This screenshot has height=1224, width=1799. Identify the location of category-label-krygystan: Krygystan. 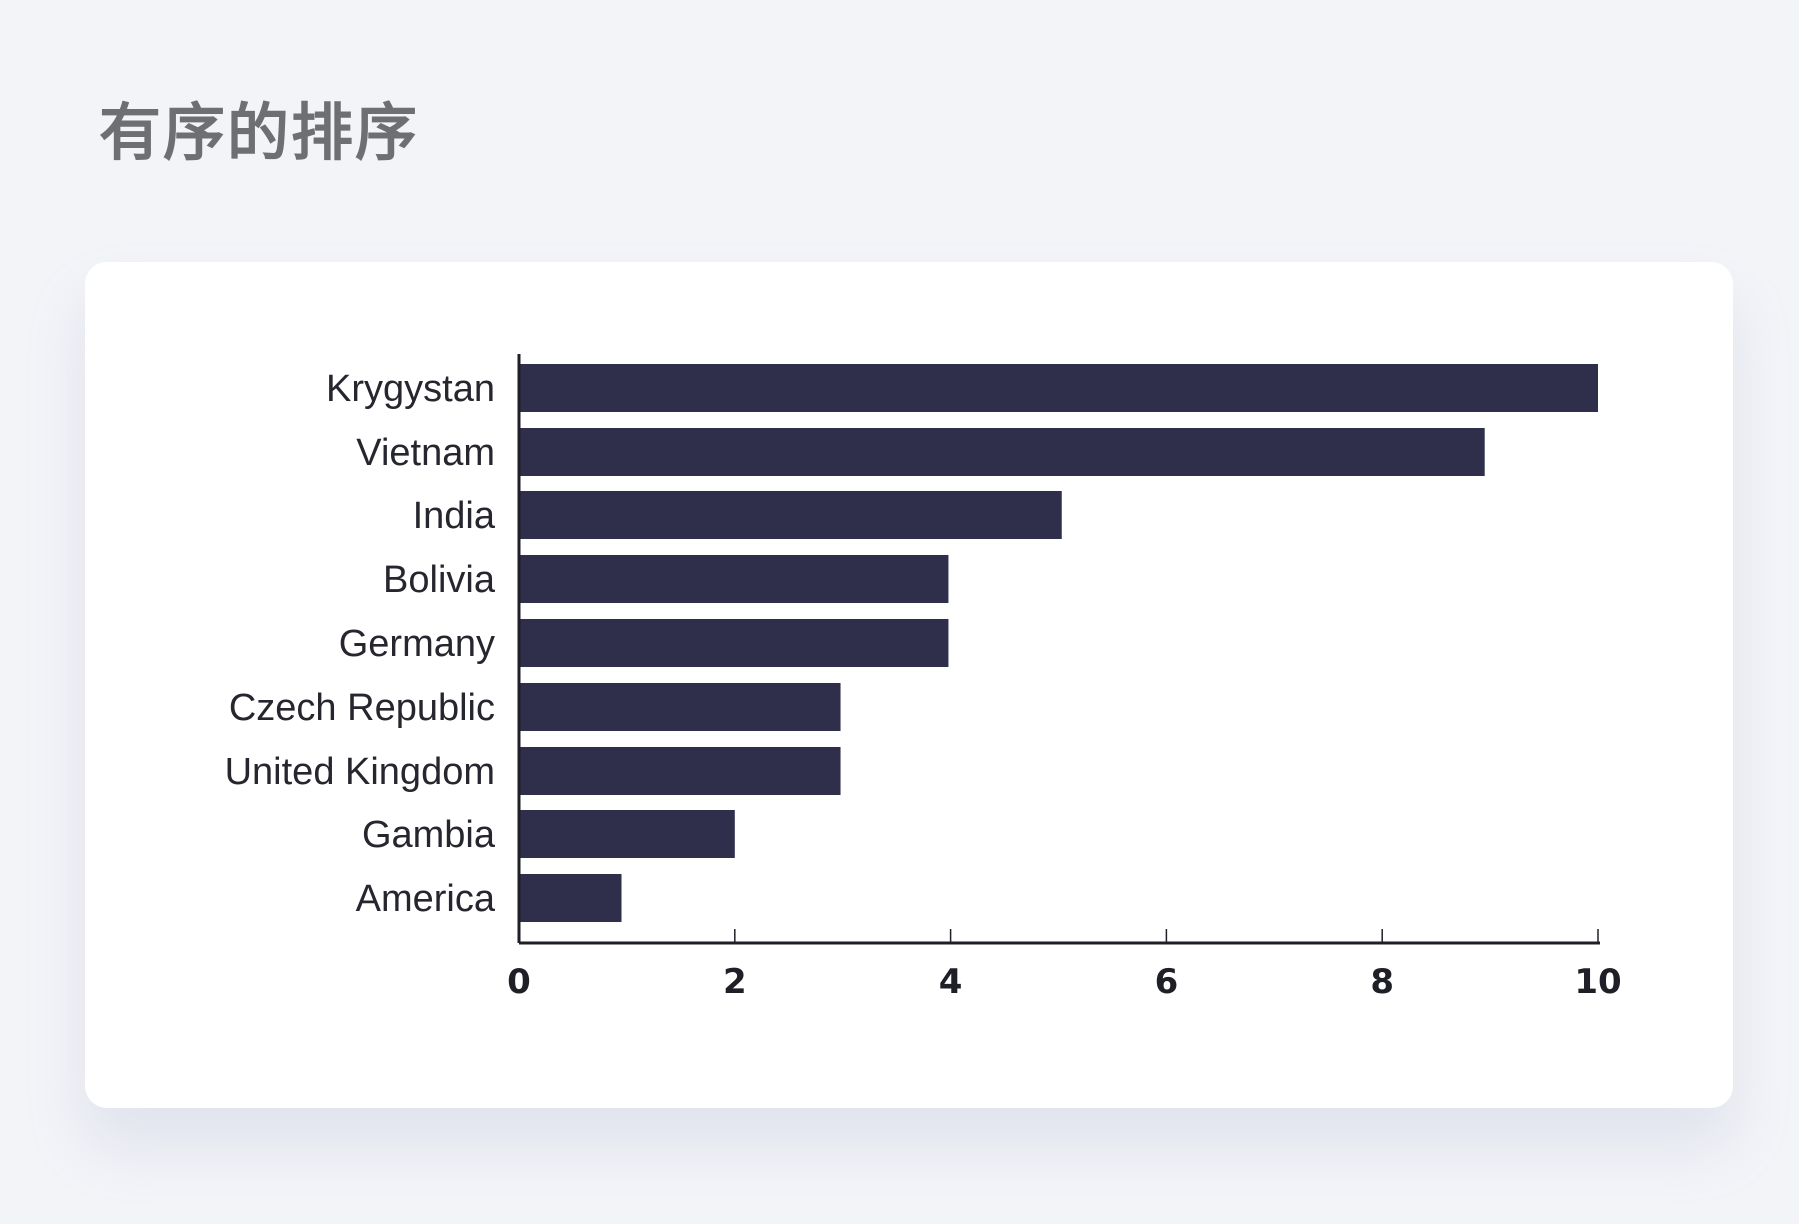
(410, 389).